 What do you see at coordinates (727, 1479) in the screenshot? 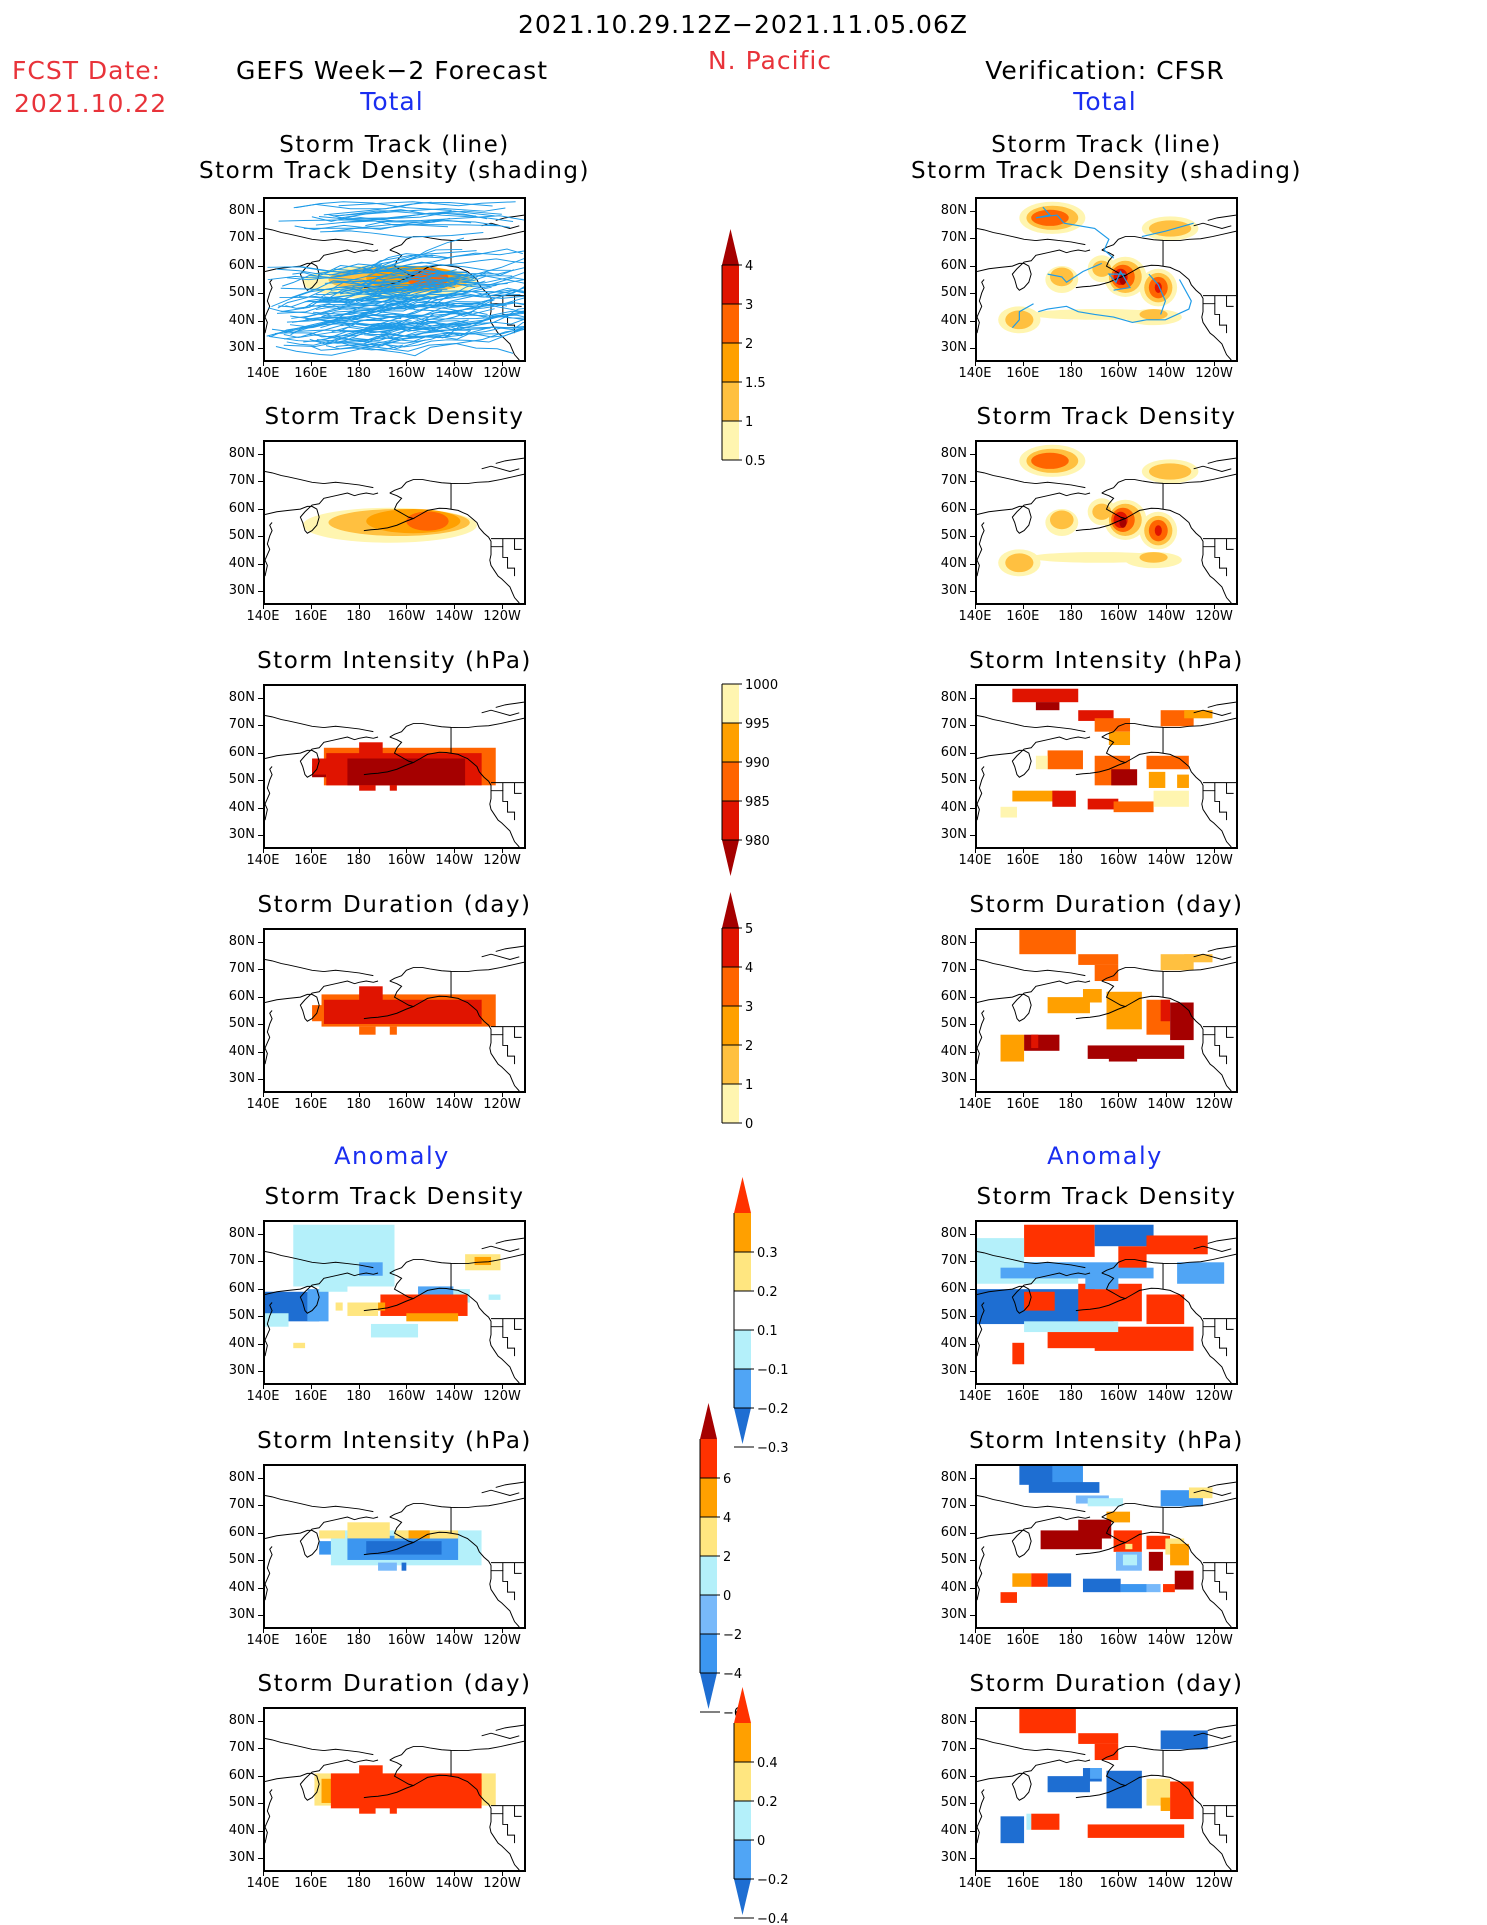
I see `colorbar-label: 6` at bounding box center [727, 1479].